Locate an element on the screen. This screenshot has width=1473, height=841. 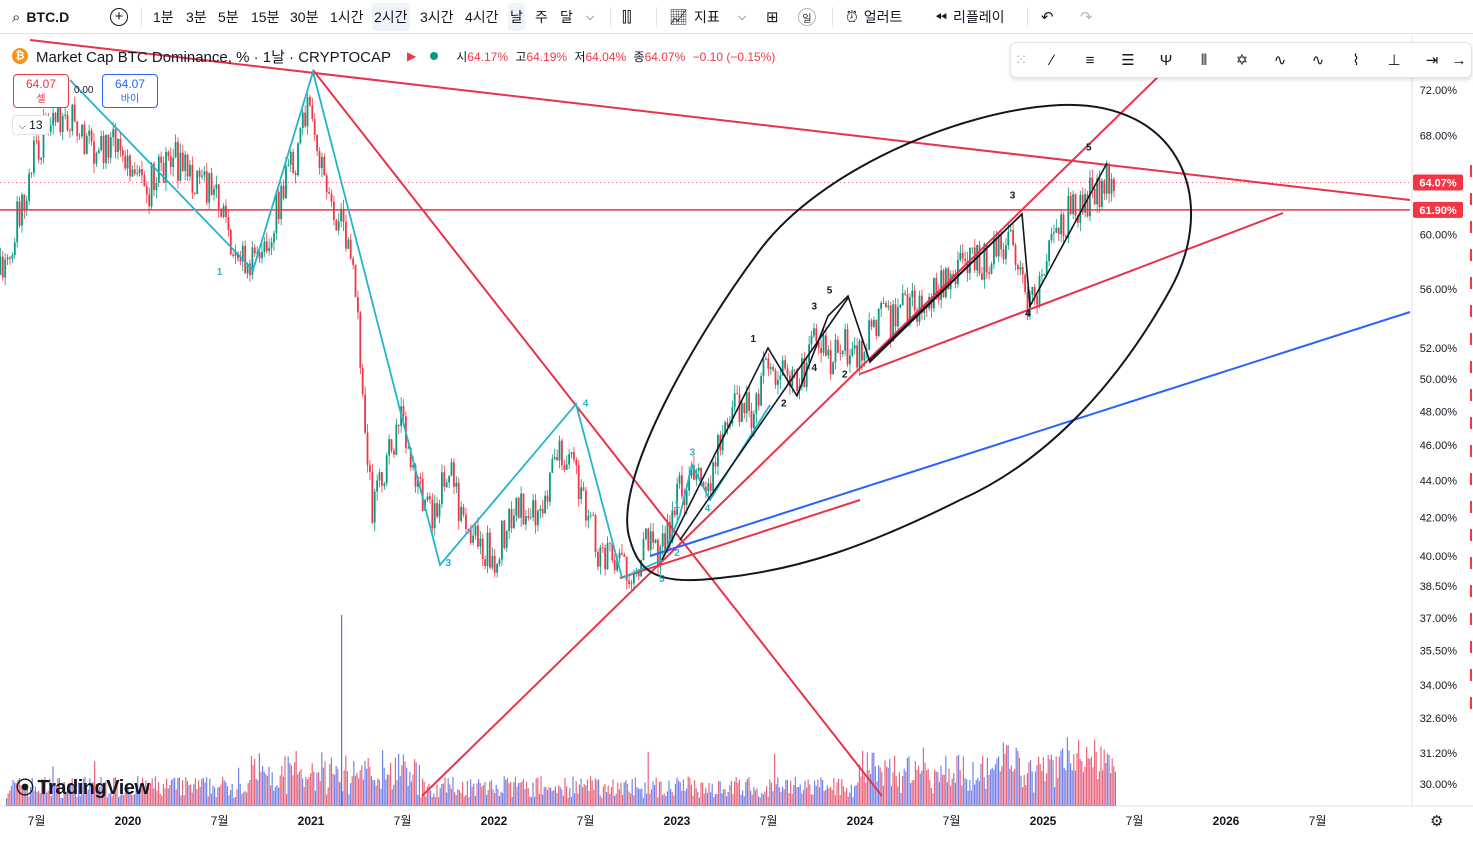
settings-gear-icon: ⚙︎ is located at coordinates (1437, 821).